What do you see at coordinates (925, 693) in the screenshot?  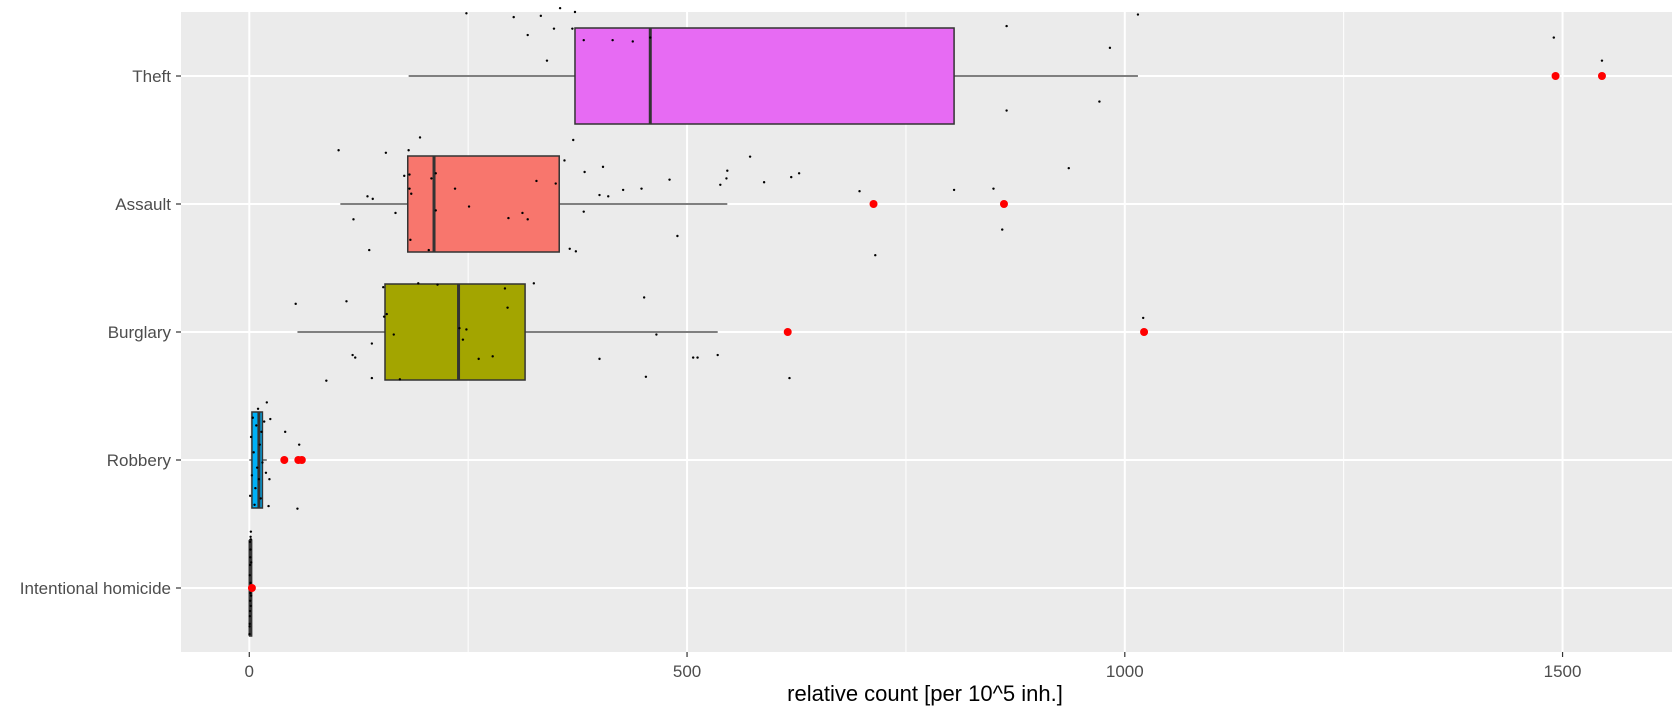 I see `x-axis-title: relative count [per 10^5 inh.]` at bounding box center [925, 693].